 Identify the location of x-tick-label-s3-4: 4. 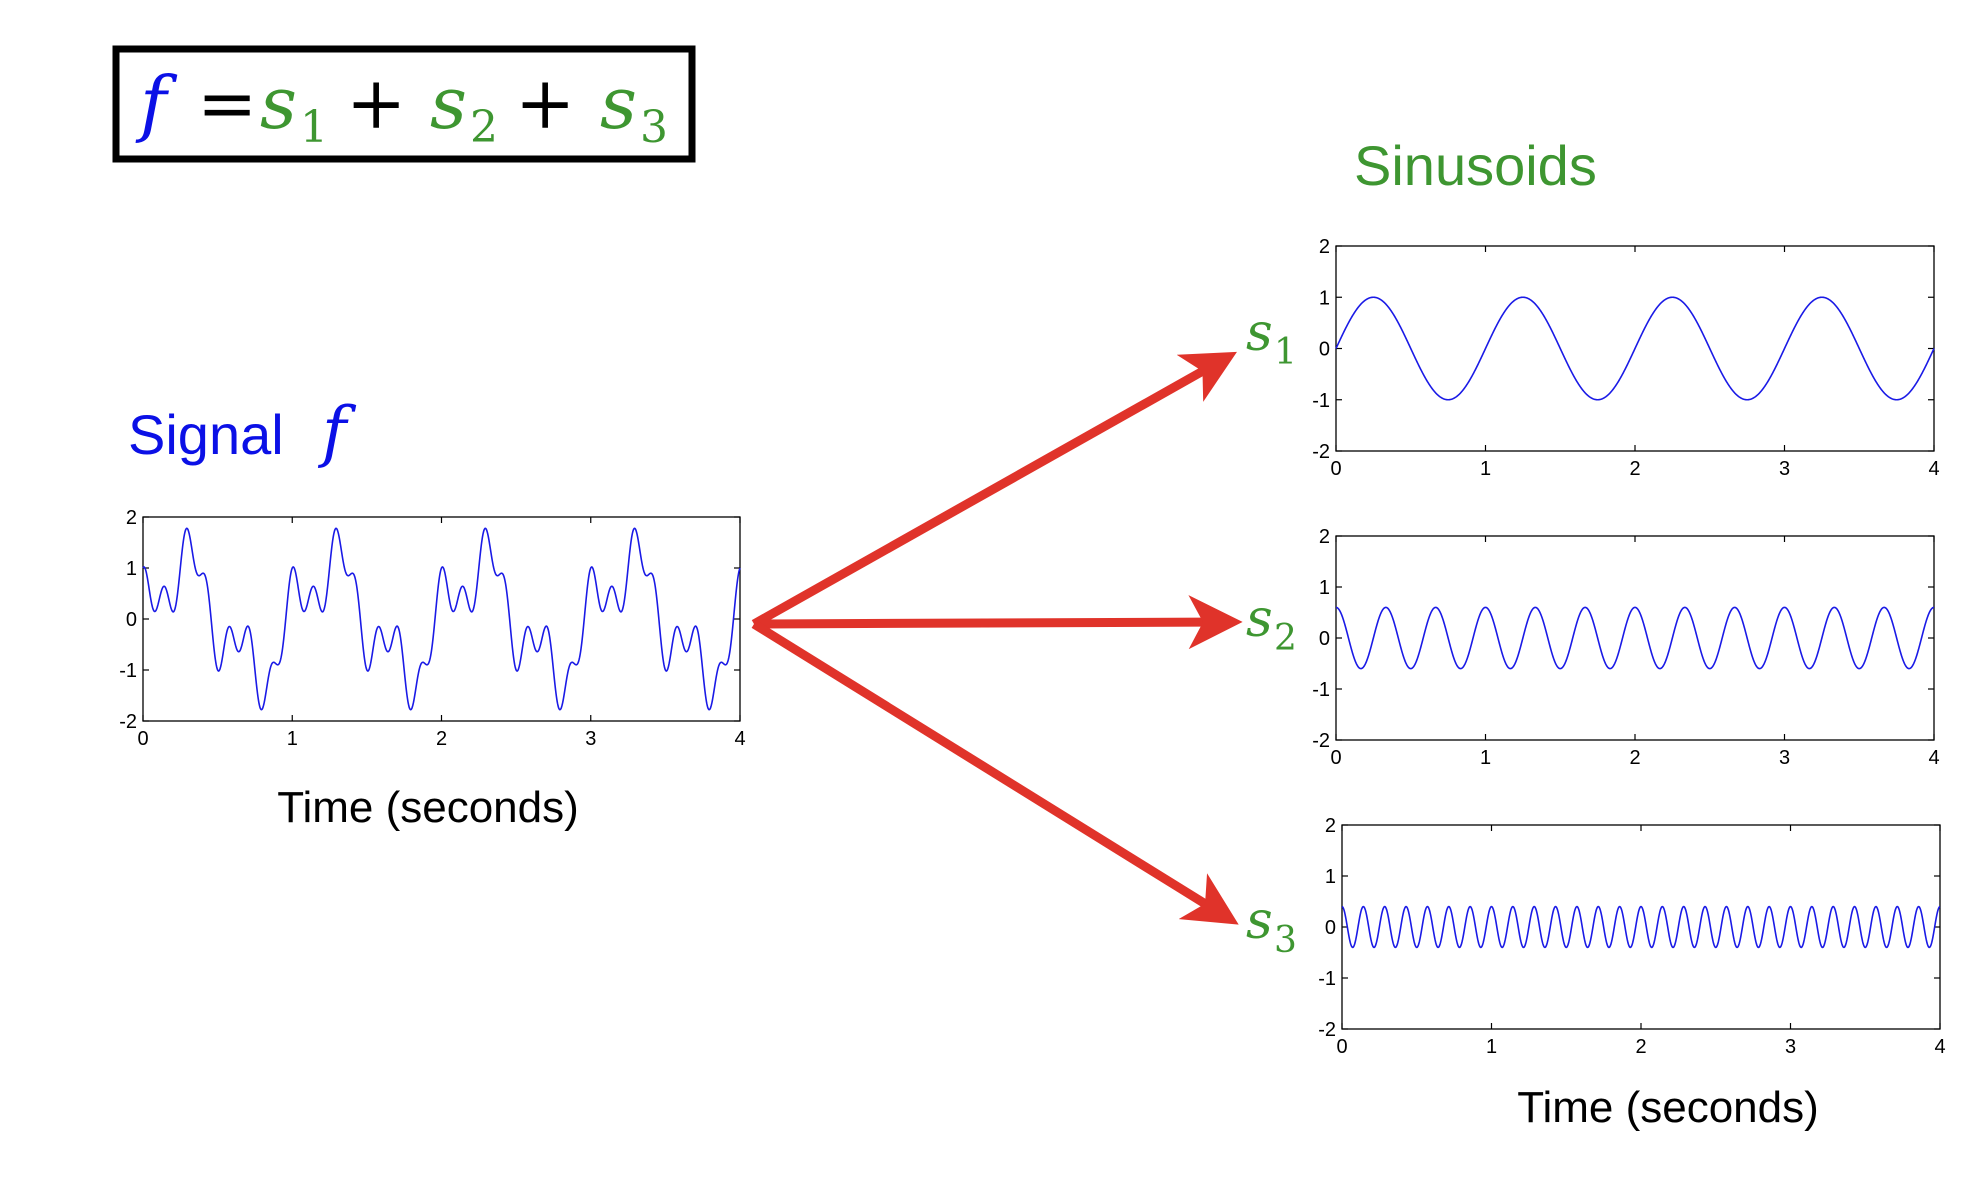
(1939, 1047).